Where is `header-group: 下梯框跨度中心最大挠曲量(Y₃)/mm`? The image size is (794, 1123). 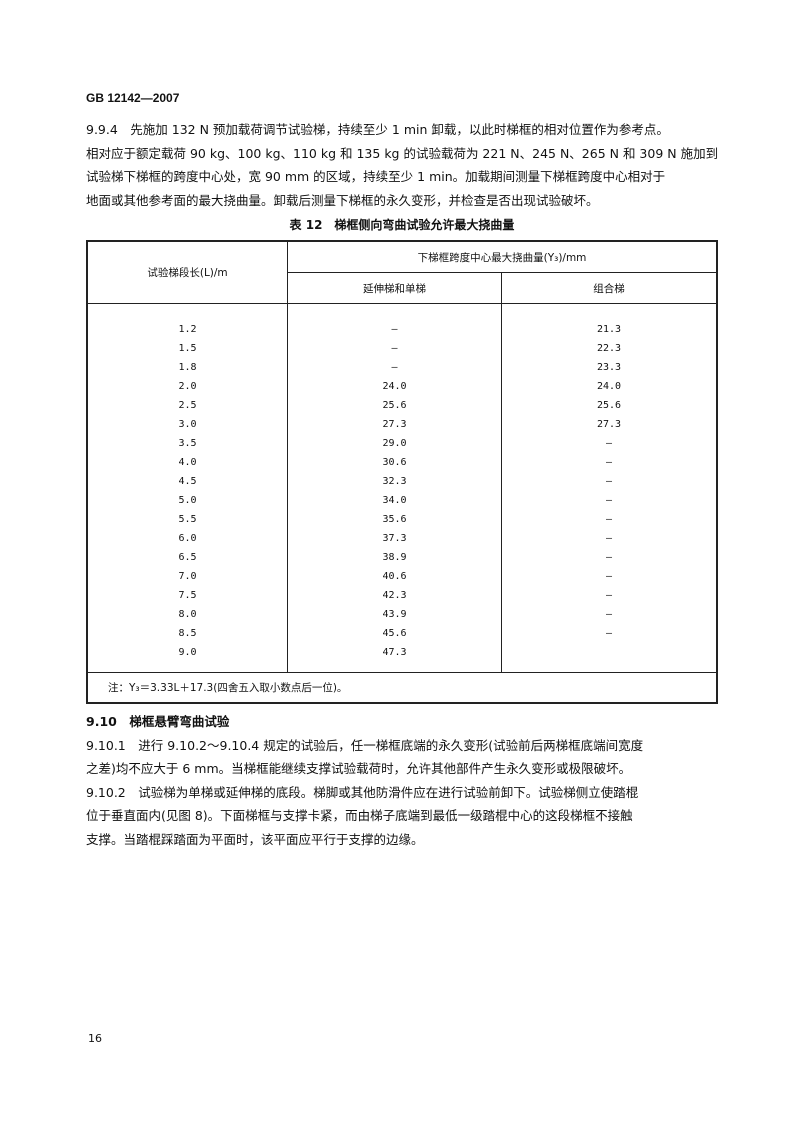 header-group: 下梯框跨度中心最大挠曲量(Y₃)/mm is located at coordinates (502, 257).